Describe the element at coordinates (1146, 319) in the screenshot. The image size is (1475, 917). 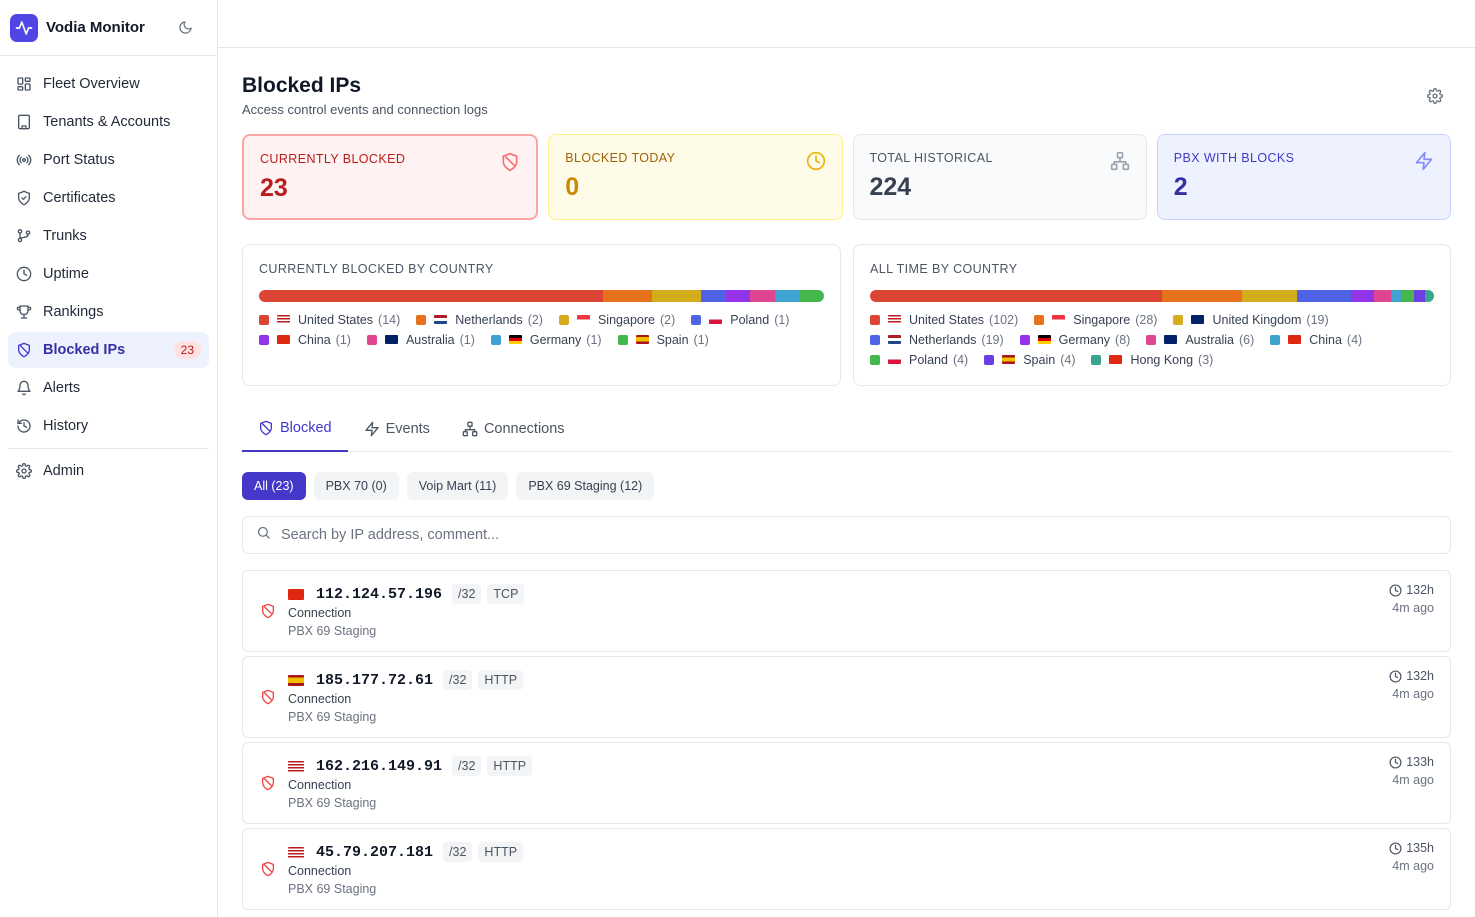
I see `country-count: (28)` at that location.